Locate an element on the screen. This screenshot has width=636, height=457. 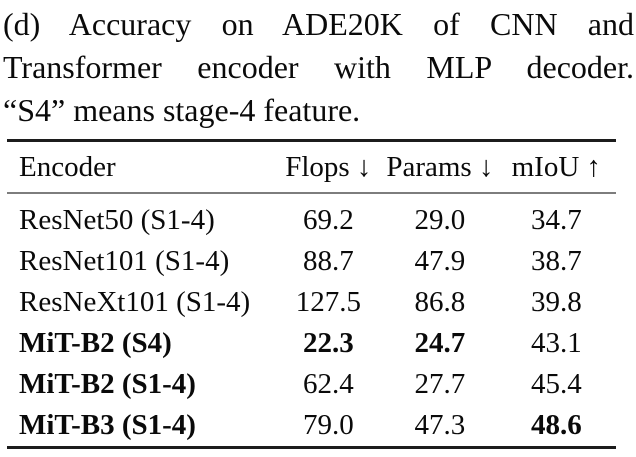
cell-params: 27.7 is located at coordinates (440, 384).